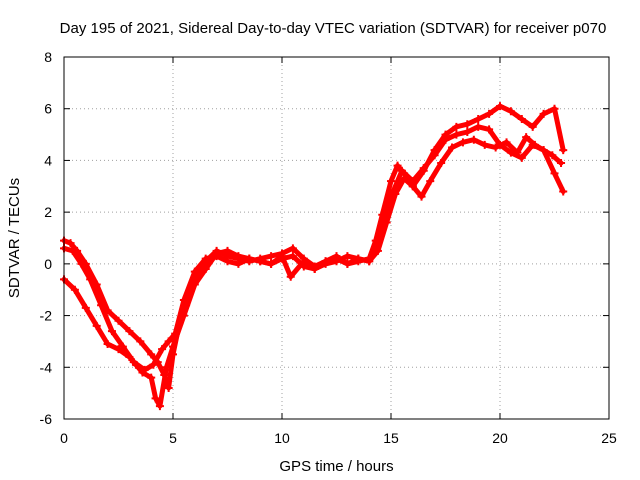 Image resolution: width=640 pixels, height=480 pixels. What do you see at coordinates (609, 438) in the screenshot?
I see `x-tick-label: 25` at bounding box center [609, 438].